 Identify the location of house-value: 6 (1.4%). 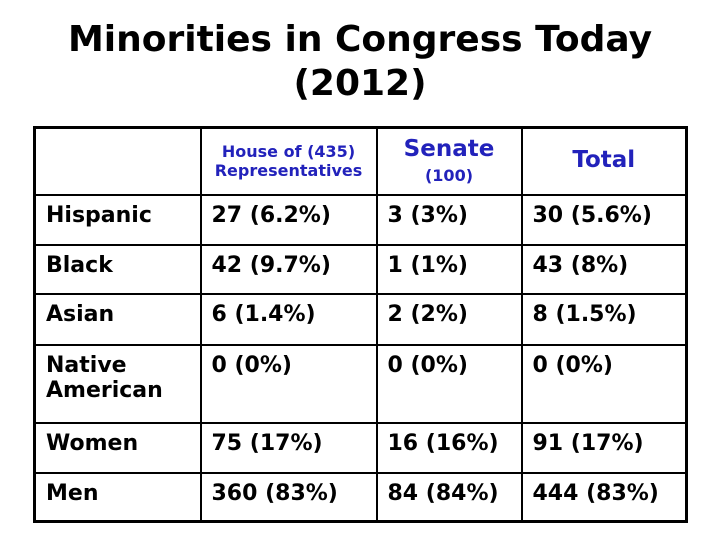
(288, 319).